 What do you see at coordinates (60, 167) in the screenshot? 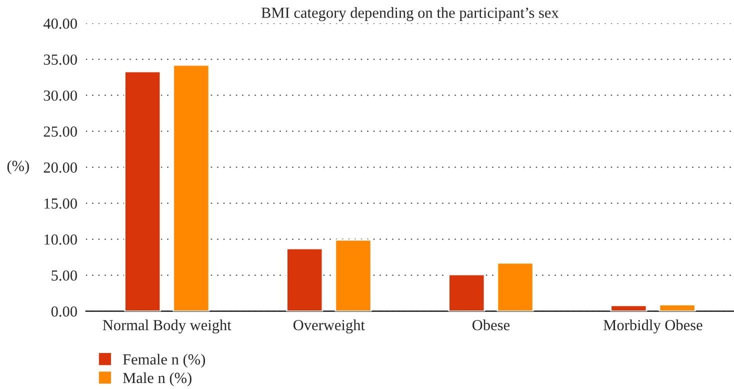
I see `y-tick-label: 20.00` at bounding box center [60, 167].